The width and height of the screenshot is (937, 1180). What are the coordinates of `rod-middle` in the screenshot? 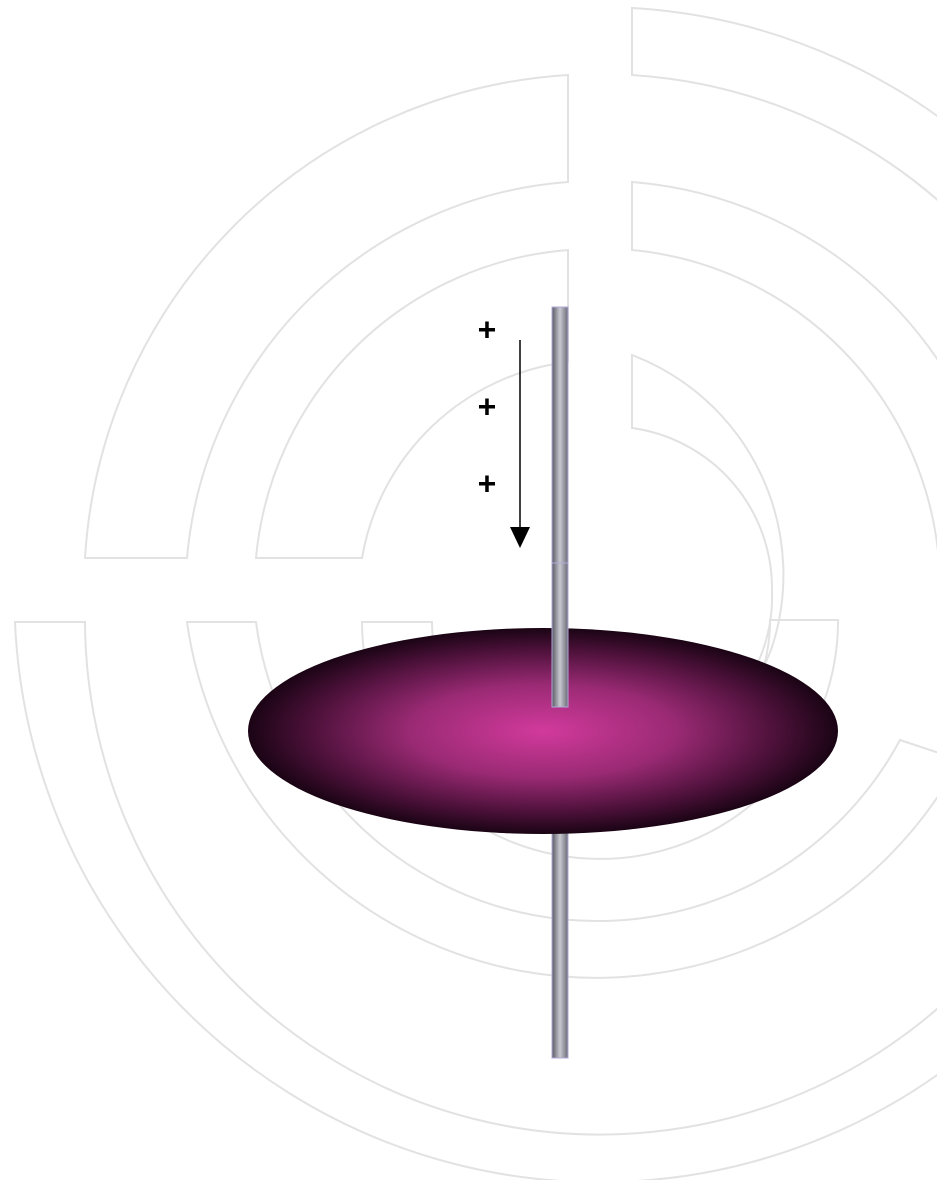 It's located at (560, 635).